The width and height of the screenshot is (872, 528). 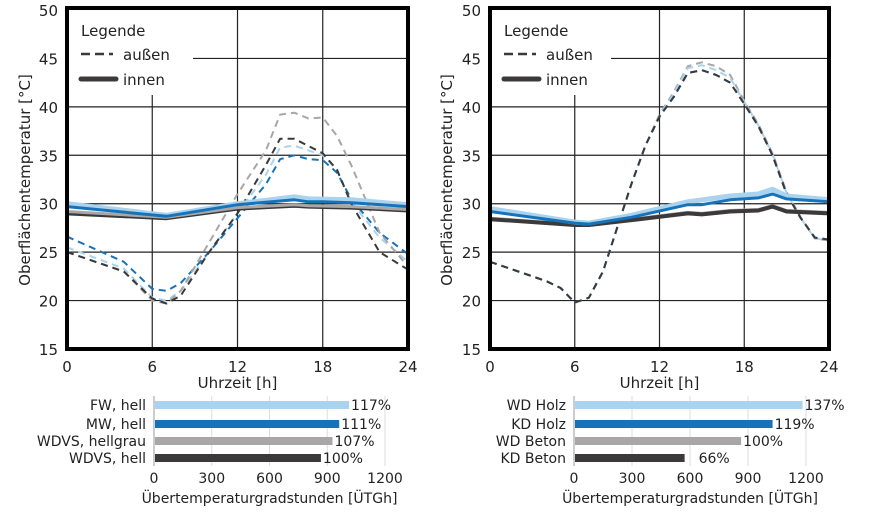 What do you see at coordinates (536, 406) in the screenshot?
I see `bar-category-label: WD Holz` at bounding box center [536, 406].